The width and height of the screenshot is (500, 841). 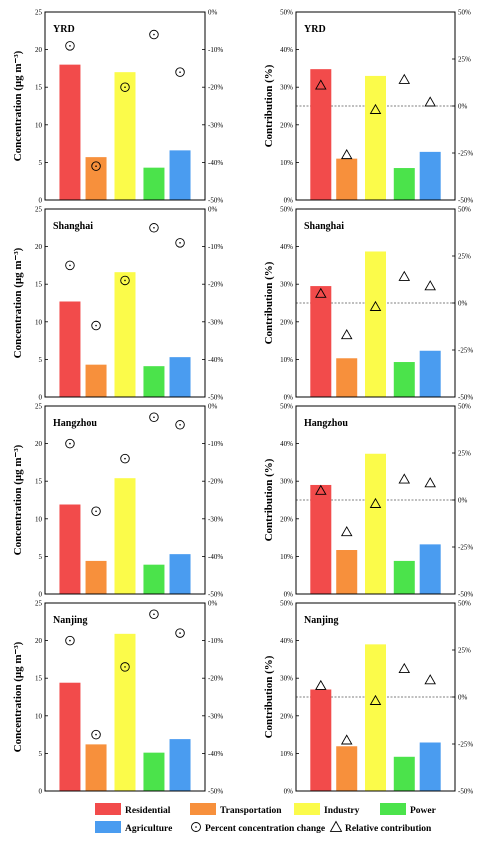 What do you see at coordinates (388, 829) in the screenshot?
I see `legend-label: Relative contribution` at bounding box center [388, 829].